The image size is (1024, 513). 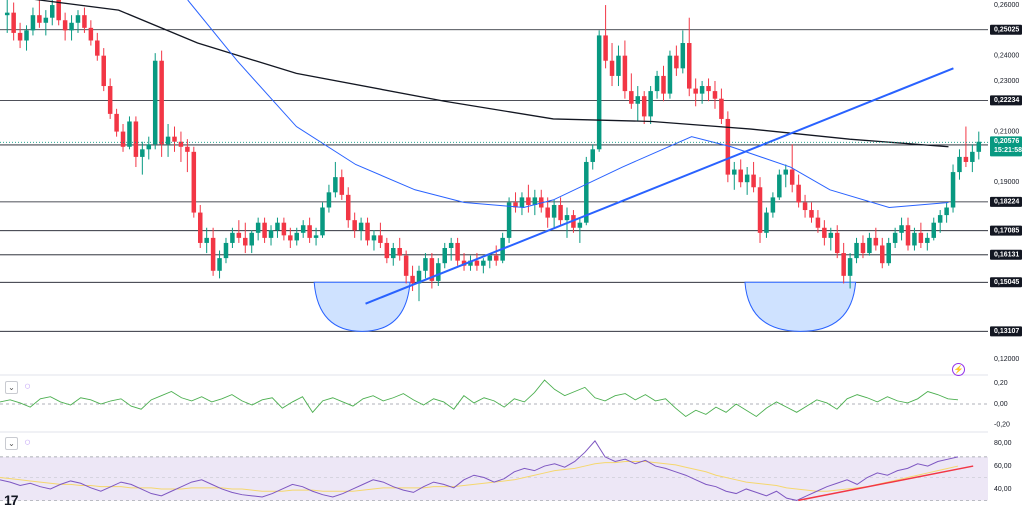 I want to click on level-tag-label: 0,13107, so click(x=1006, y=331).